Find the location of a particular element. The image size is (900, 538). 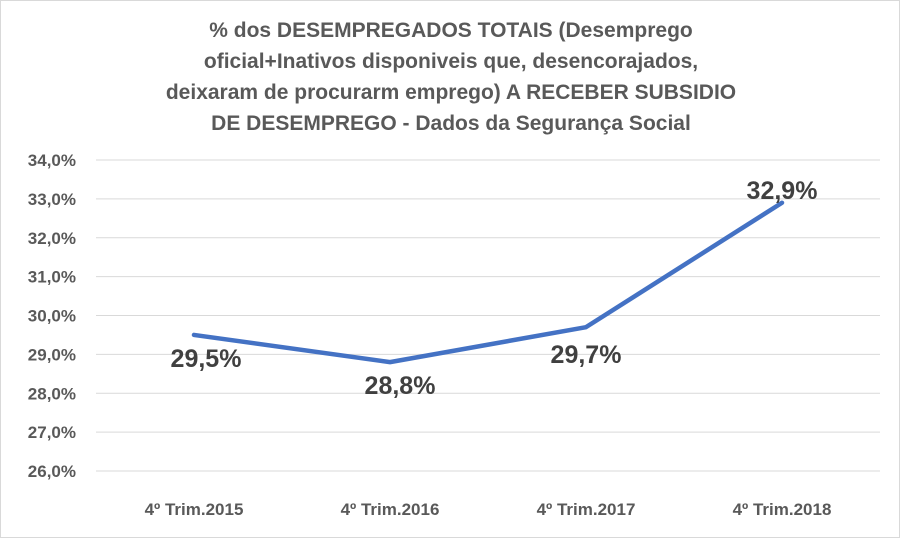

data-label: 29,7% is located at coordinates (586, 355).